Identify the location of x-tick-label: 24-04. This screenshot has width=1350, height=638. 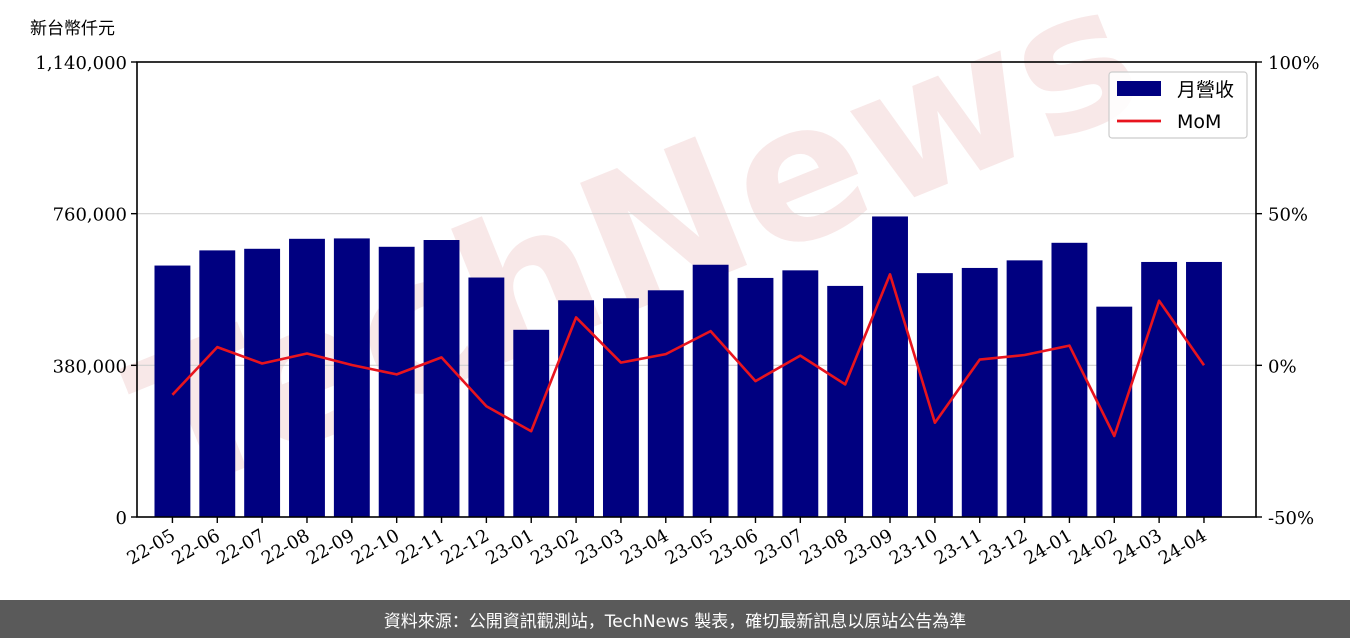
(1182, 547).